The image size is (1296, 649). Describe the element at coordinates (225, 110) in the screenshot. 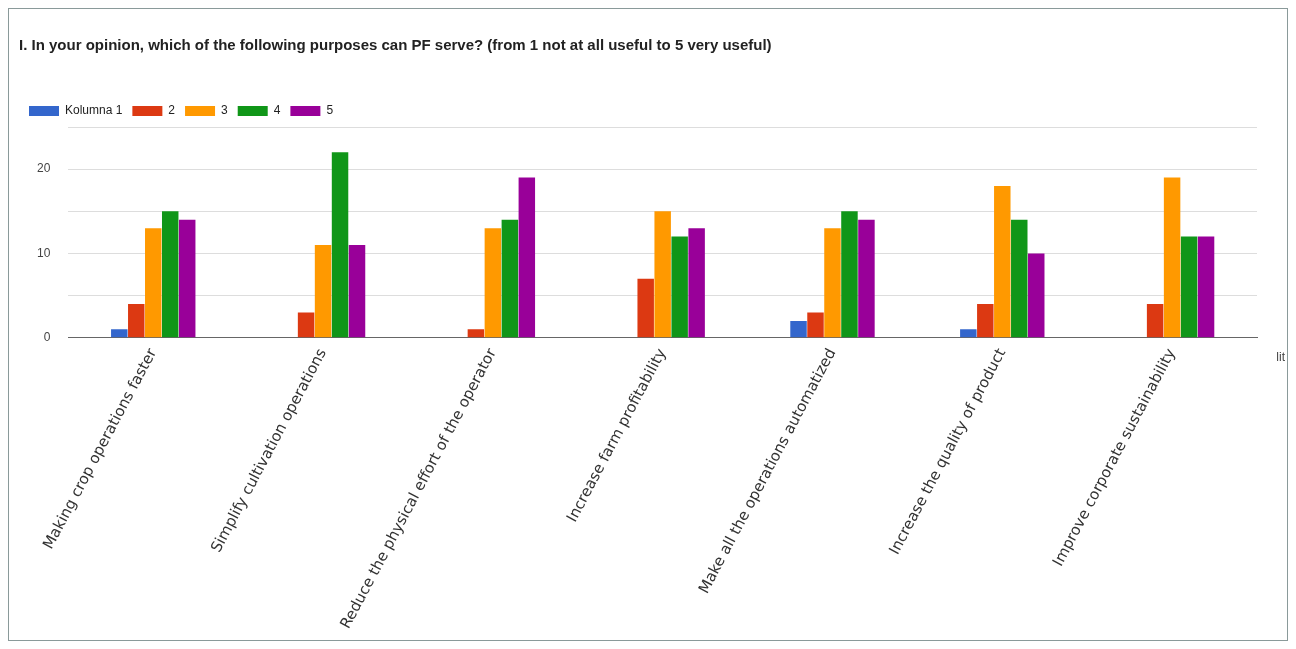

I see `legend-label: 3` at that location.